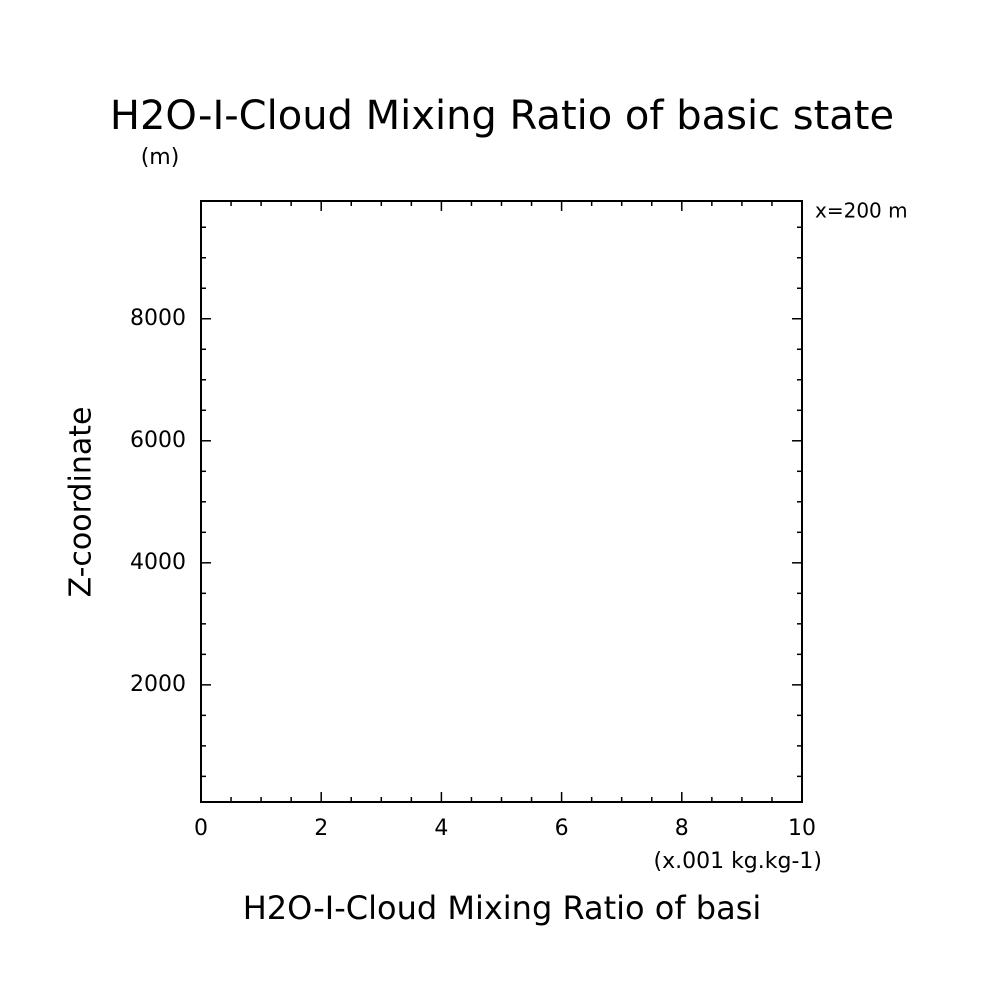  I want to click on x-tick-label: 2, so click(321, 828).